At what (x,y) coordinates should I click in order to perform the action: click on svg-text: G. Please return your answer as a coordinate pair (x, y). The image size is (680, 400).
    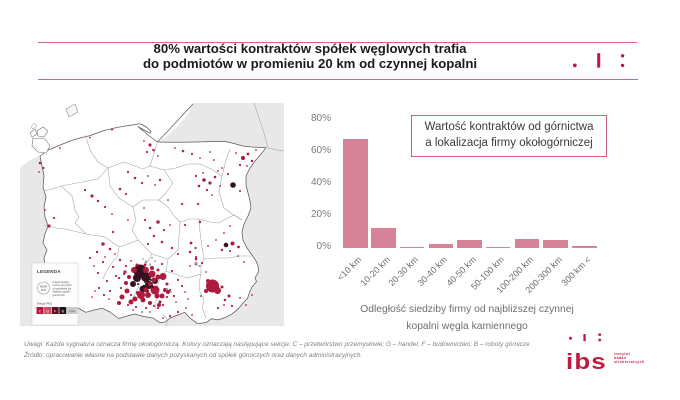
    Looking at the image, I should click on (47, 311).